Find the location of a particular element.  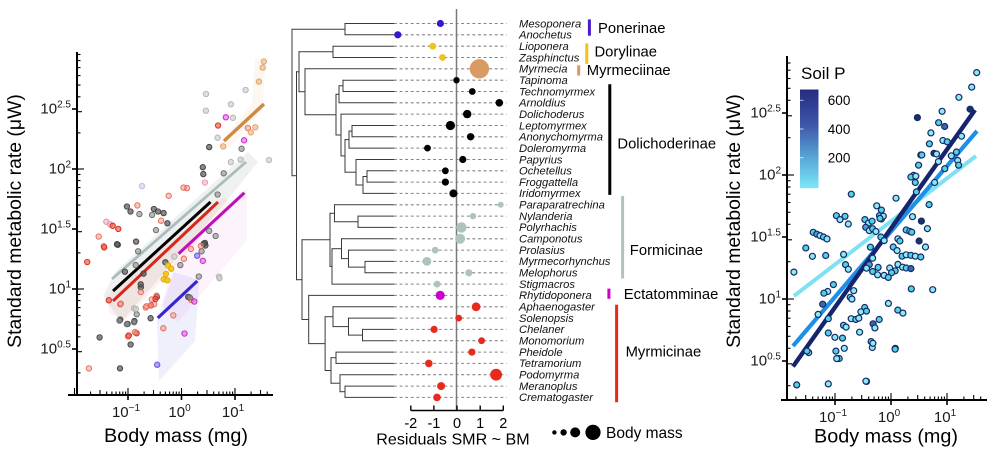

svg-text: Meranoplus is located at coordinates (548, 387).